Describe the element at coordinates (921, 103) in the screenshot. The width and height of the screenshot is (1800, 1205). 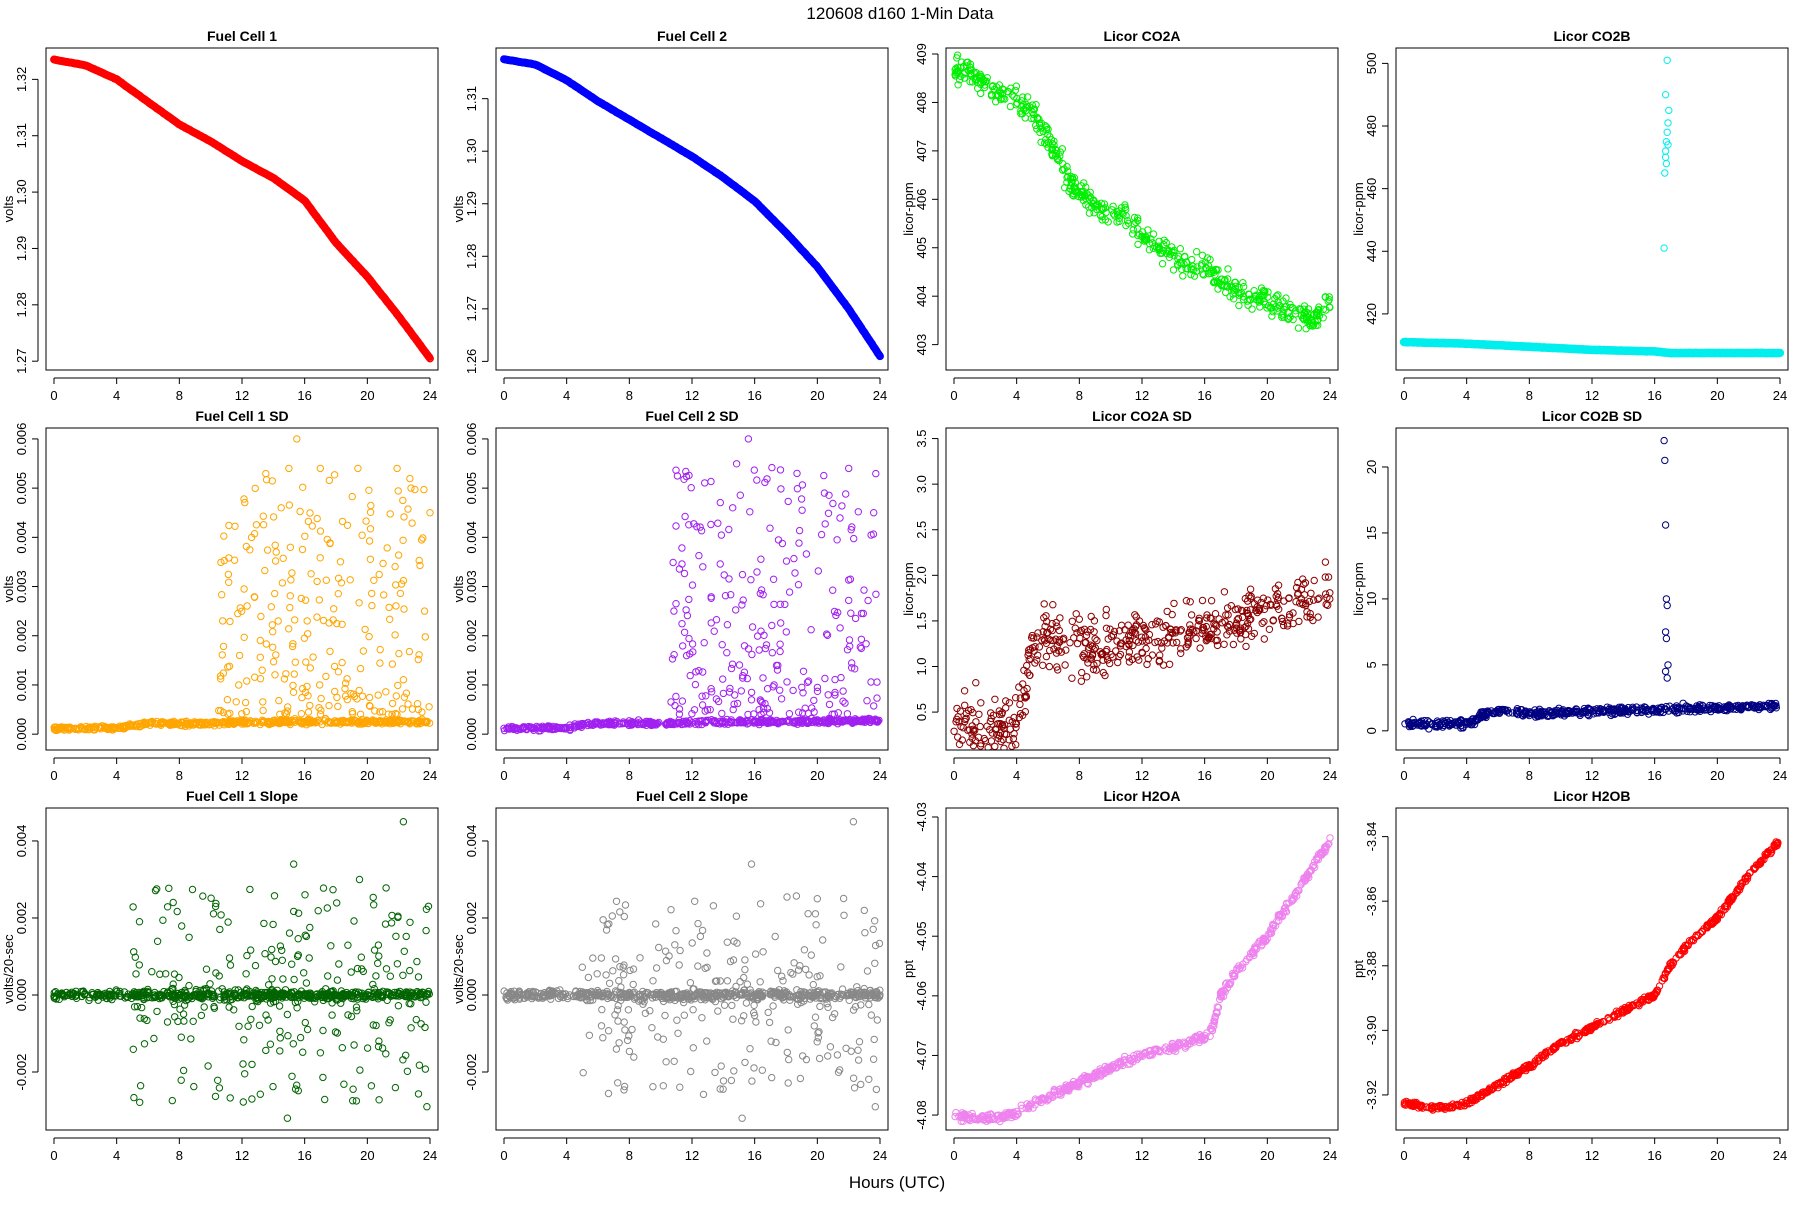
I see `y-tick-label: 408` at that location.